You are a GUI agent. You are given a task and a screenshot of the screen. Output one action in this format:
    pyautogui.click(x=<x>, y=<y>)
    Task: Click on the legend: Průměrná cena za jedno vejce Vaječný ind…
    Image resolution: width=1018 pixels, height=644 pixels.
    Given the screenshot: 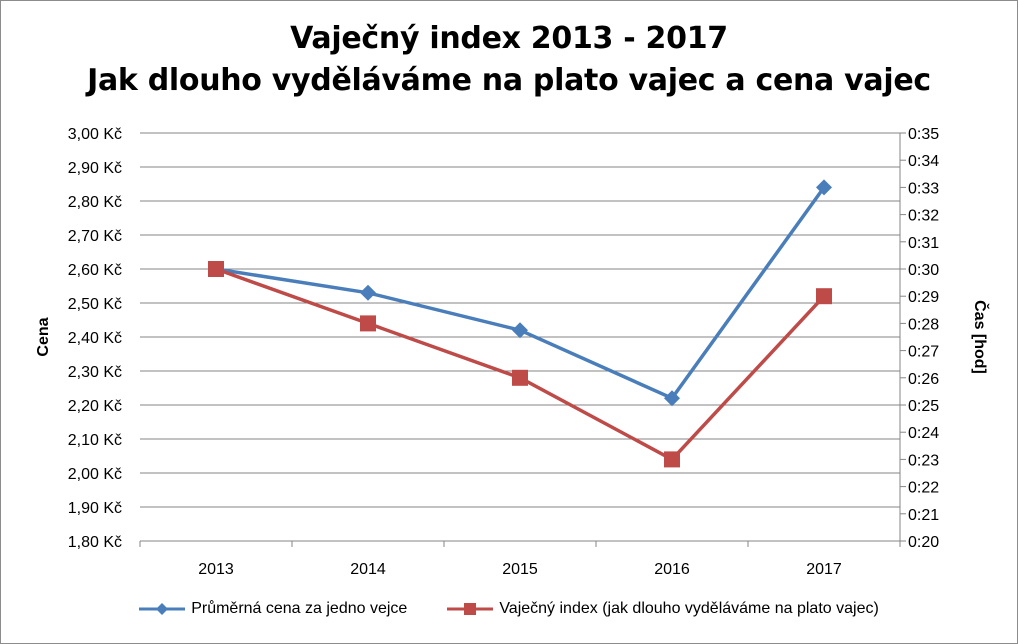 What is the action you would take?
    pyautogui.click(x=509, y=609)
    